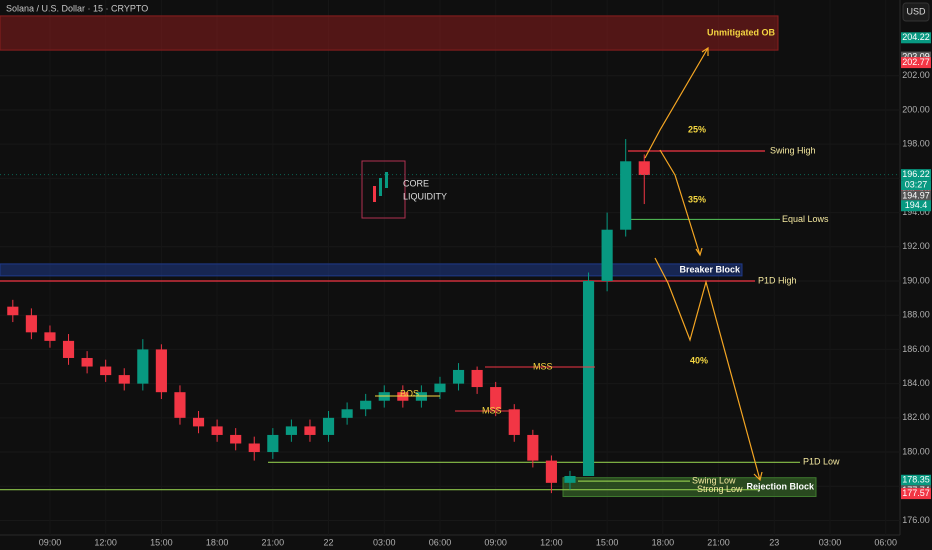  Describe the element at coordinates (793, 150) in the screenshot. I see `level-label: Swing High` at that location.